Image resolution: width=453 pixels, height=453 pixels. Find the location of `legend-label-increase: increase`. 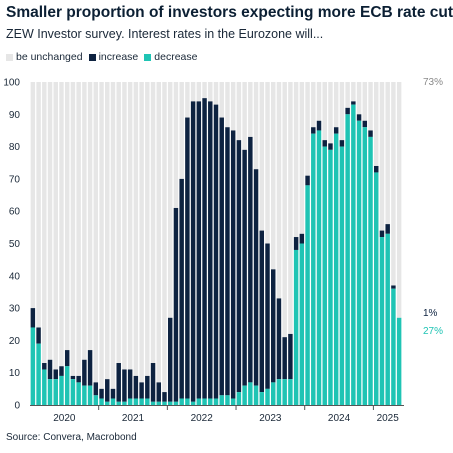

legend-label-increase: increase is located at coordinates (118, 57).